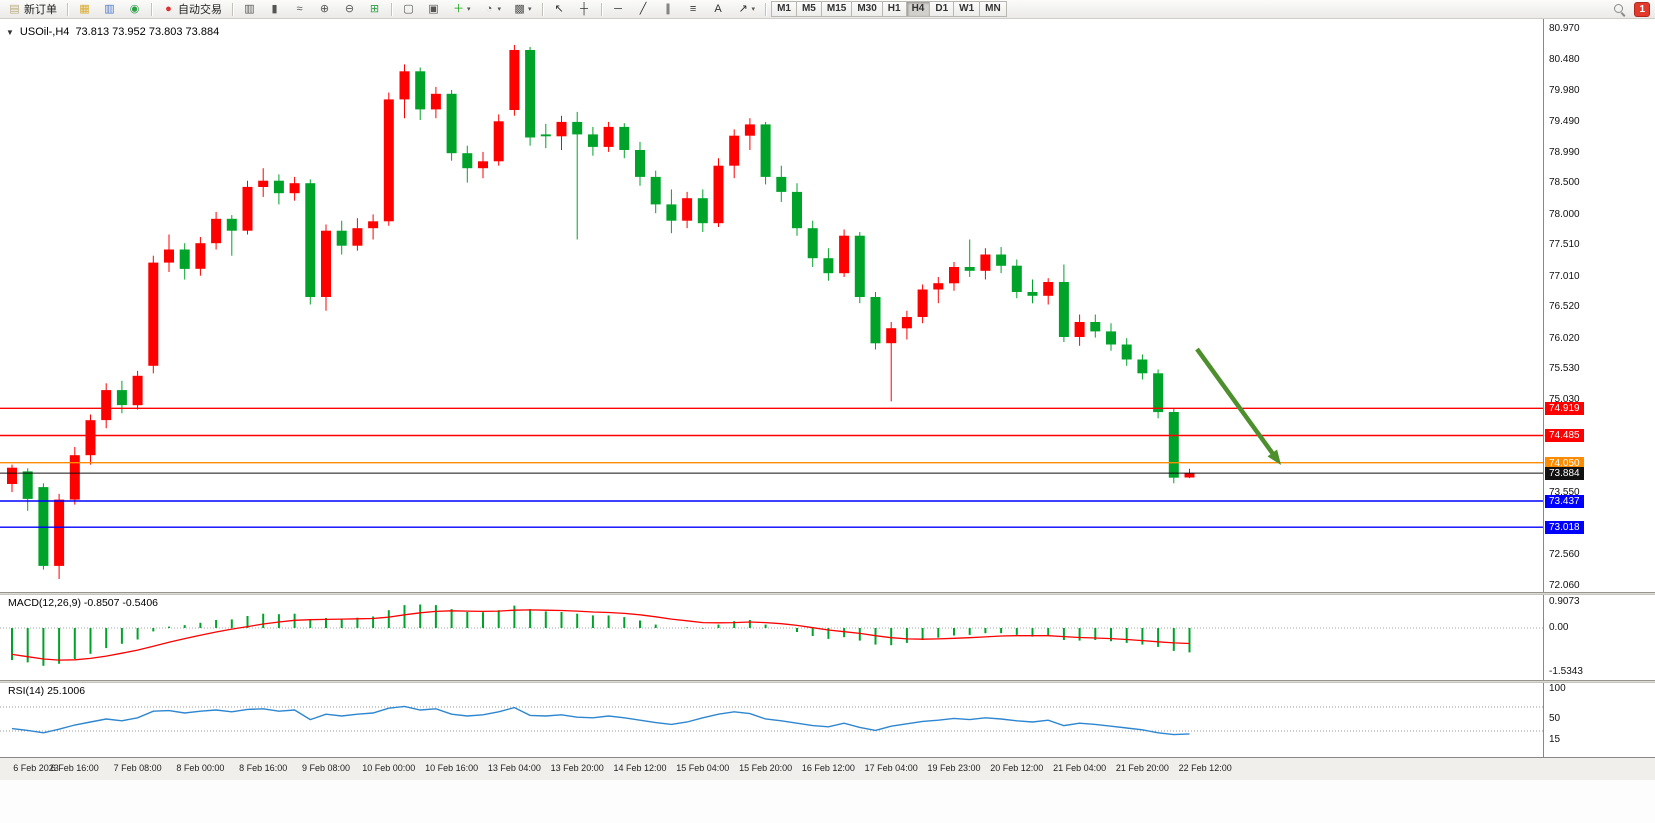 The width and height of the screenshot is (1655, 823). I want to click on timeframe-button-H1: H1, so click(893, 9).